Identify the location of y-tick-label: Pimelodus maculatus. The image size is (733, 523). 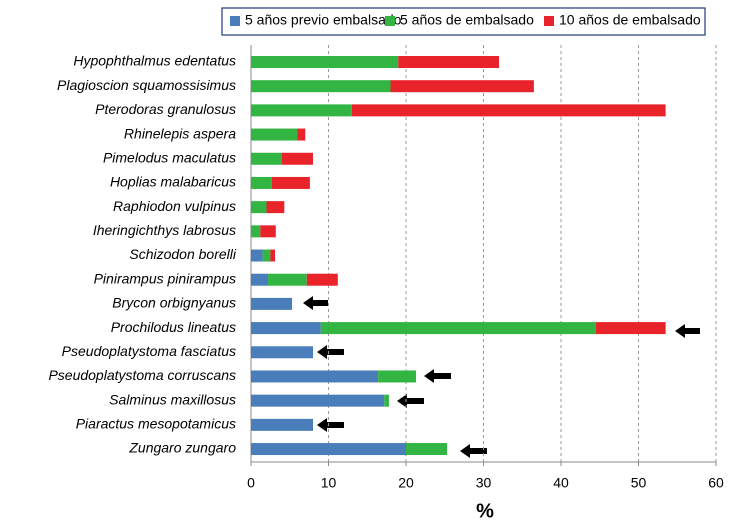
(169, 157).